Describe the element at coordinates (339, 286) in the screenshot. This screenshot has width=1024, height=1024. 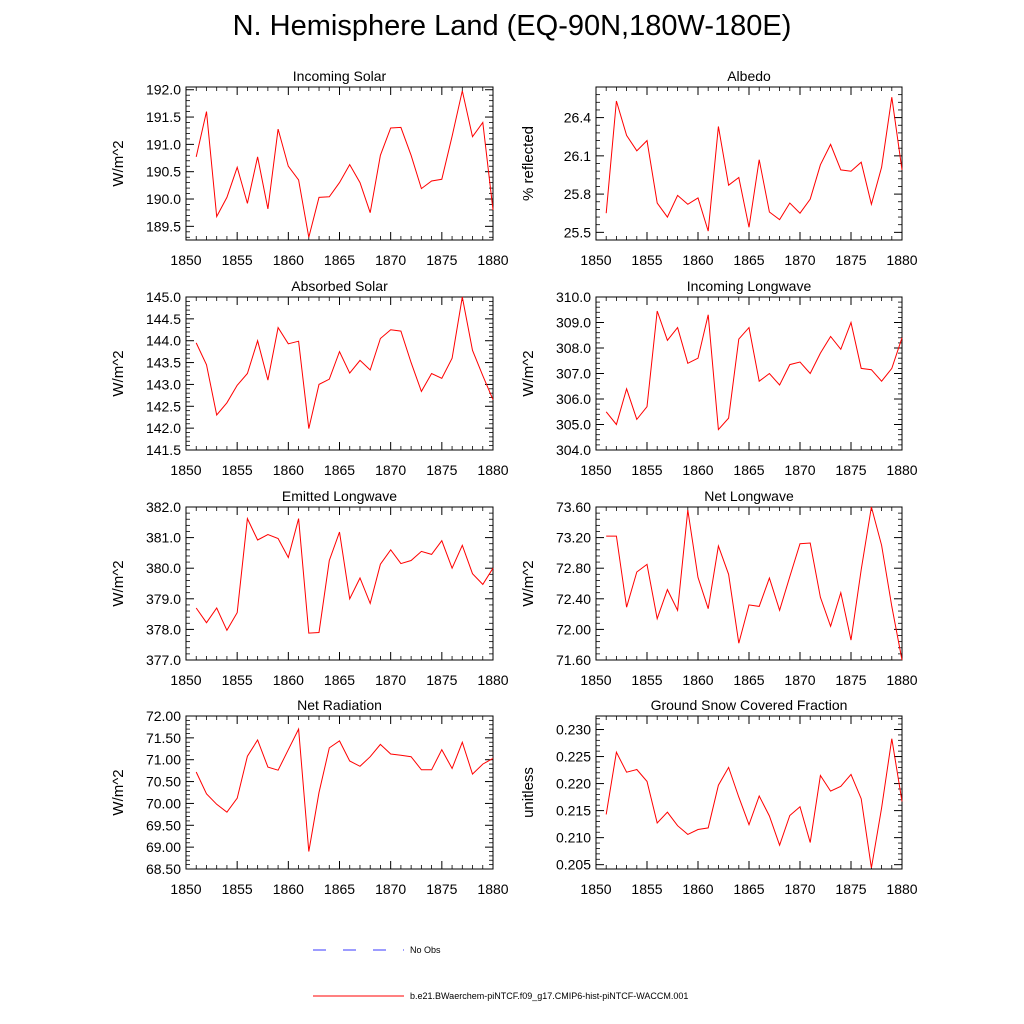
I see `chart-title: Absorbed Solar` at that location.